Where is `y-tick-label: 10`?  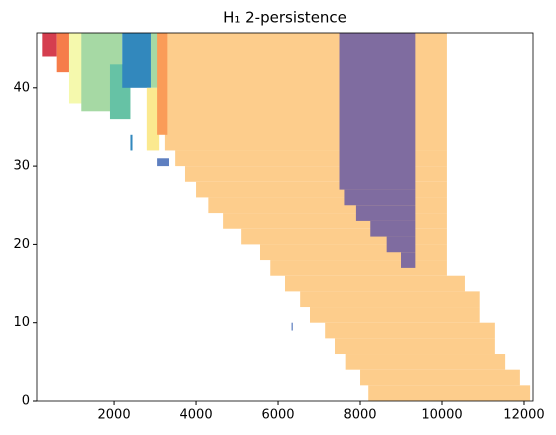 y-tick-label: 10 is located at coordinates (21, 322).